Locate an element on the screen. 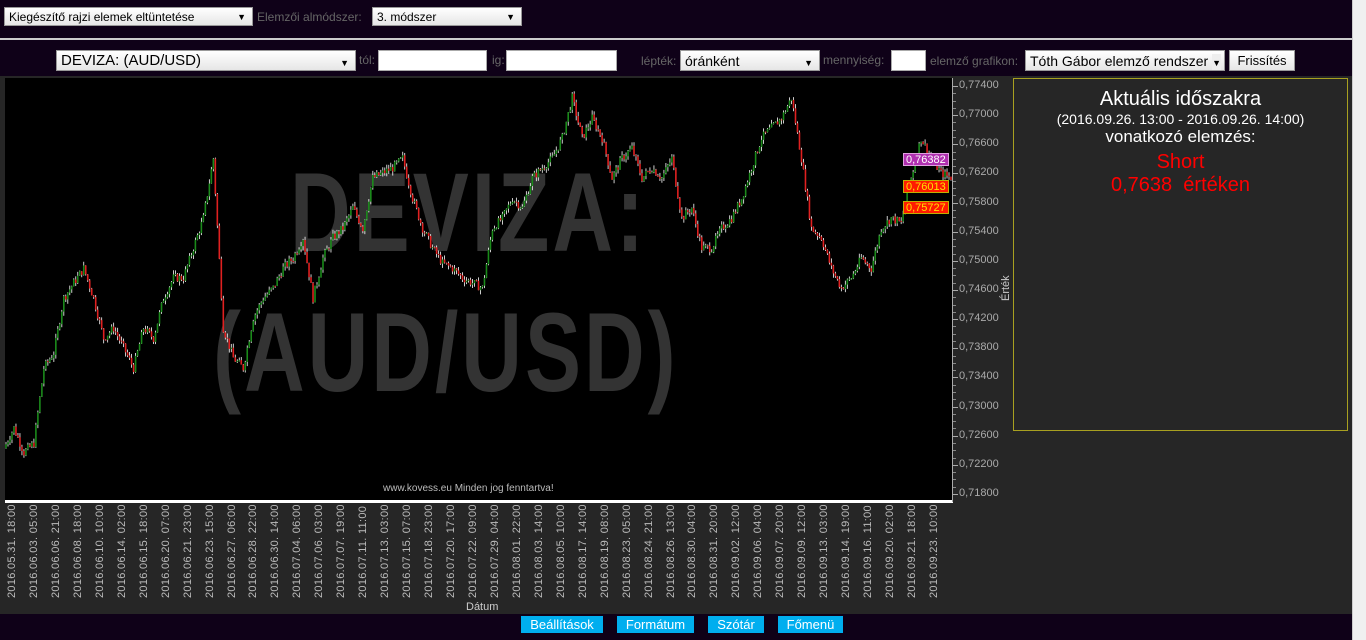  price-marker: 0,75727 is located at coordinates (926, 207).